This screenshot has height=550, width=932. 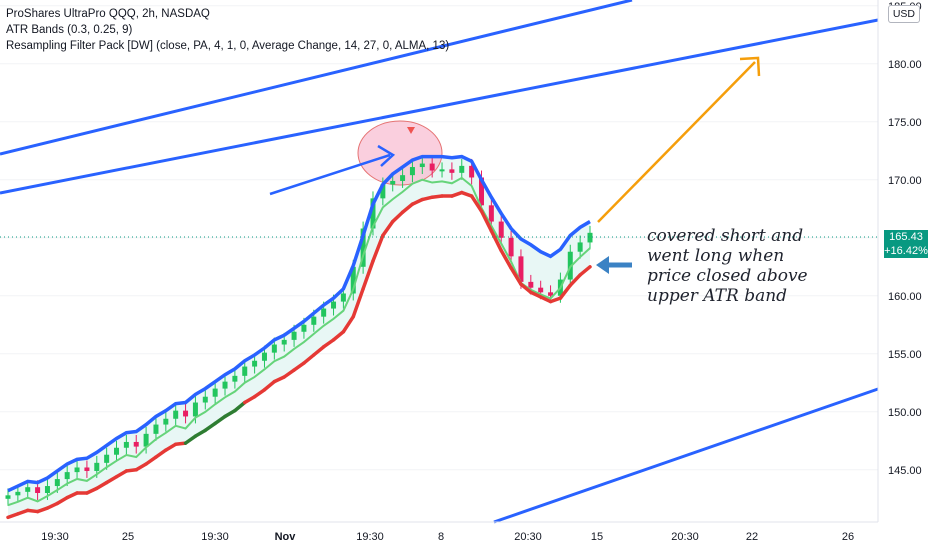 I want to click on y-tick-label-6: 155.00, so click(x=905, y=355).